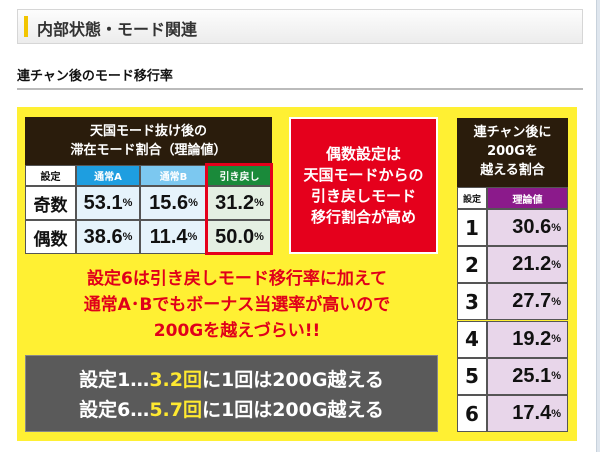  I want to click on callout-line: 天国モードからの, so click(363, 174).